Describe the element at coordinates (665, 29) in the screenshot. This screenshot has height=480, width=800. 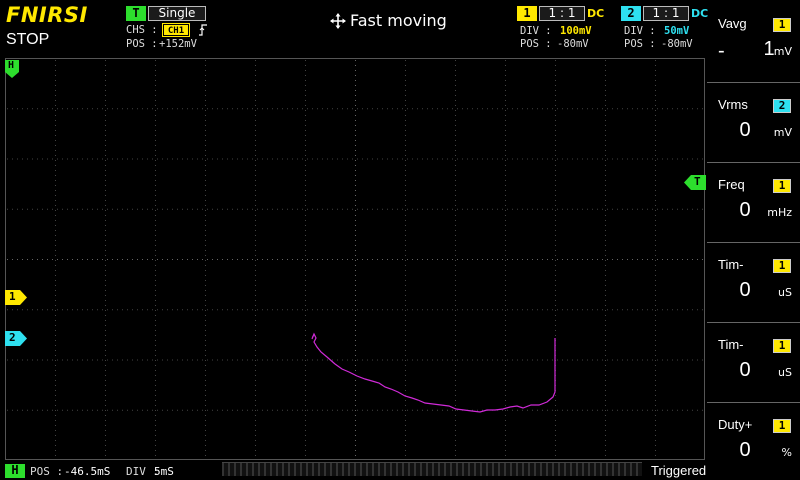
I see `ch2-settings: 2 1 : 1 DC DIV : 50mV POS : -80mV` at that location.